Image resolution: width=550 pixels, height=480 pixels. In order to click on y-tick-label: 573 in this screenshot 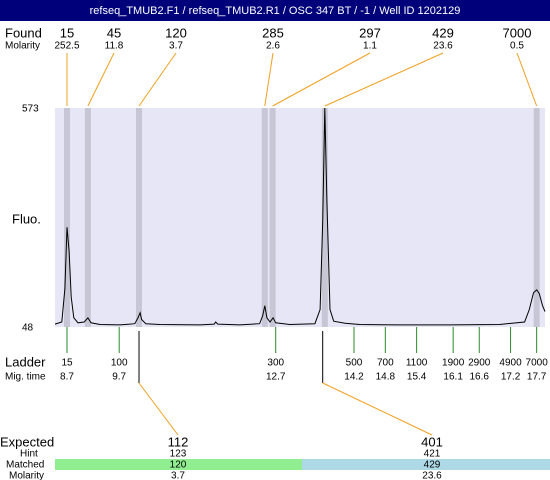, I will do `click(30, 109)`.